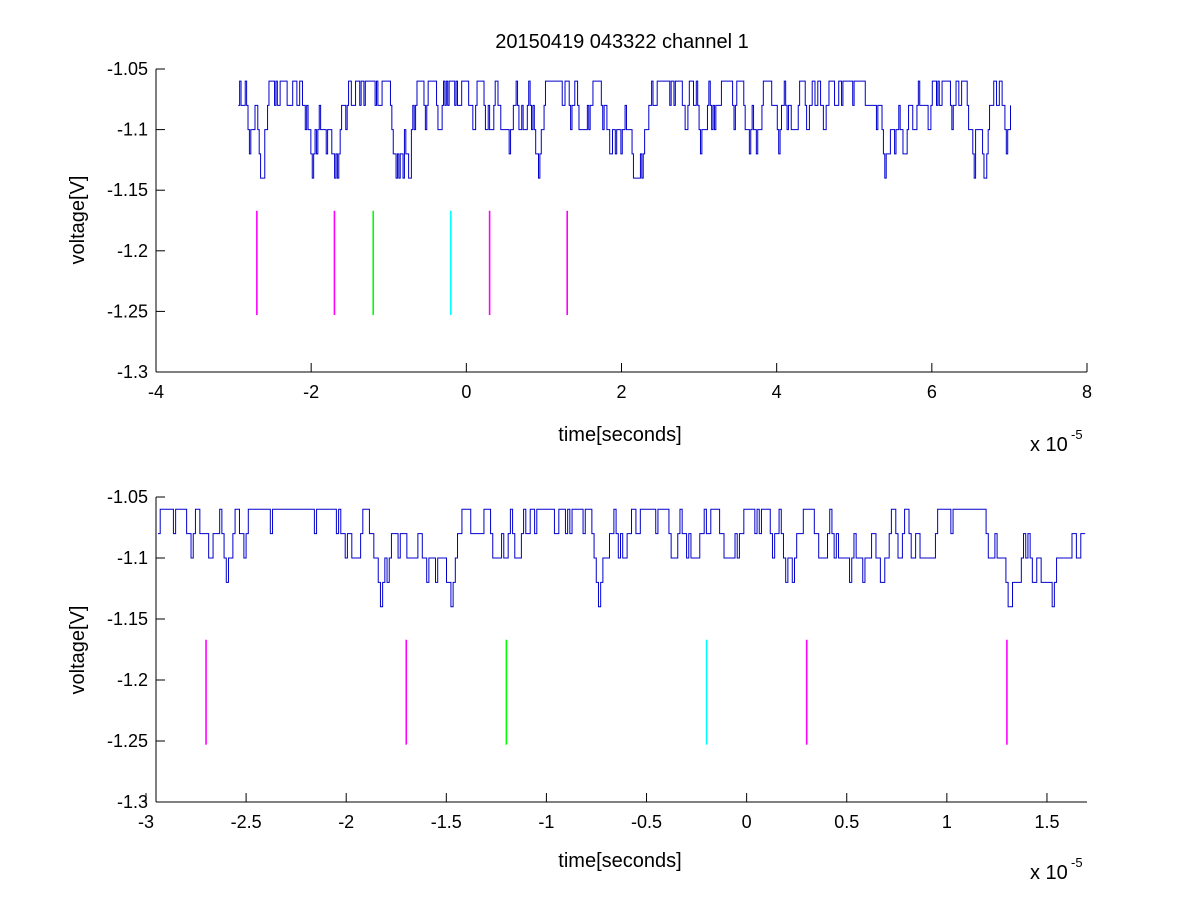  Describe the element at coordinates (127, 311) in the screenshot. I see `top-y-tick-label: -1.25` at that location.